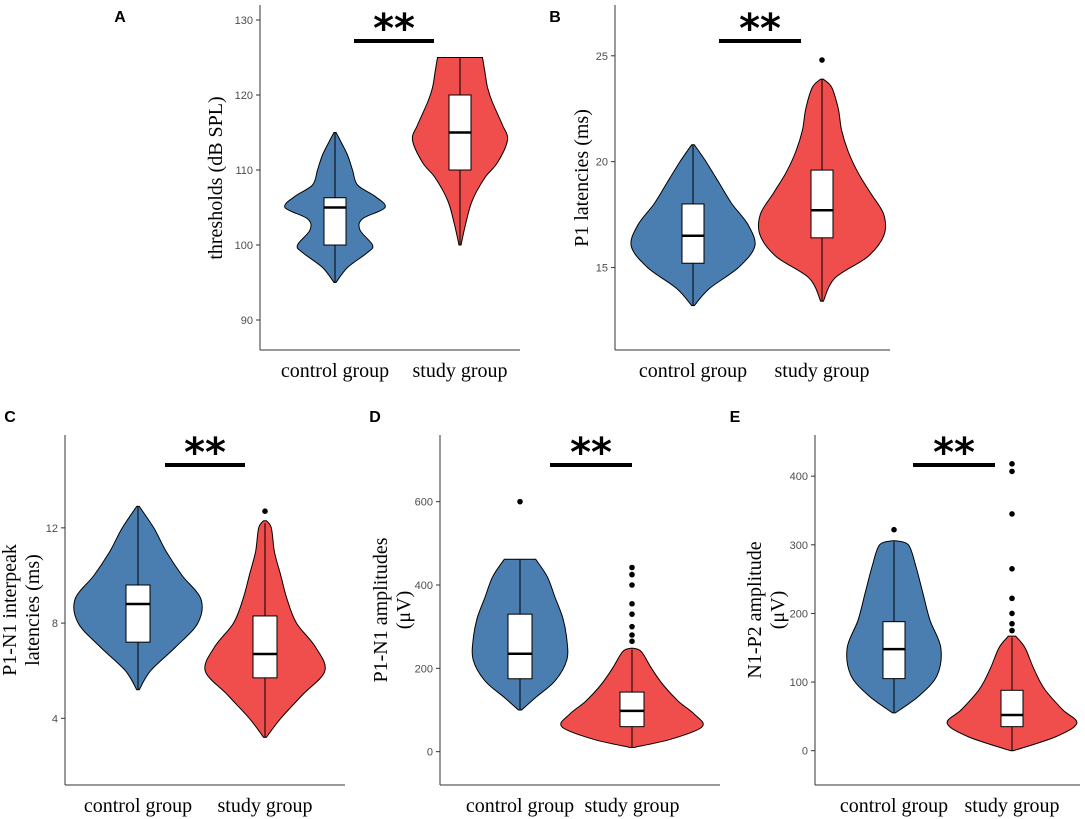 Image resolution: width=1085 pixels, height=819 pixels. I want to click on y-tick-label: 300, so click(799, 546).